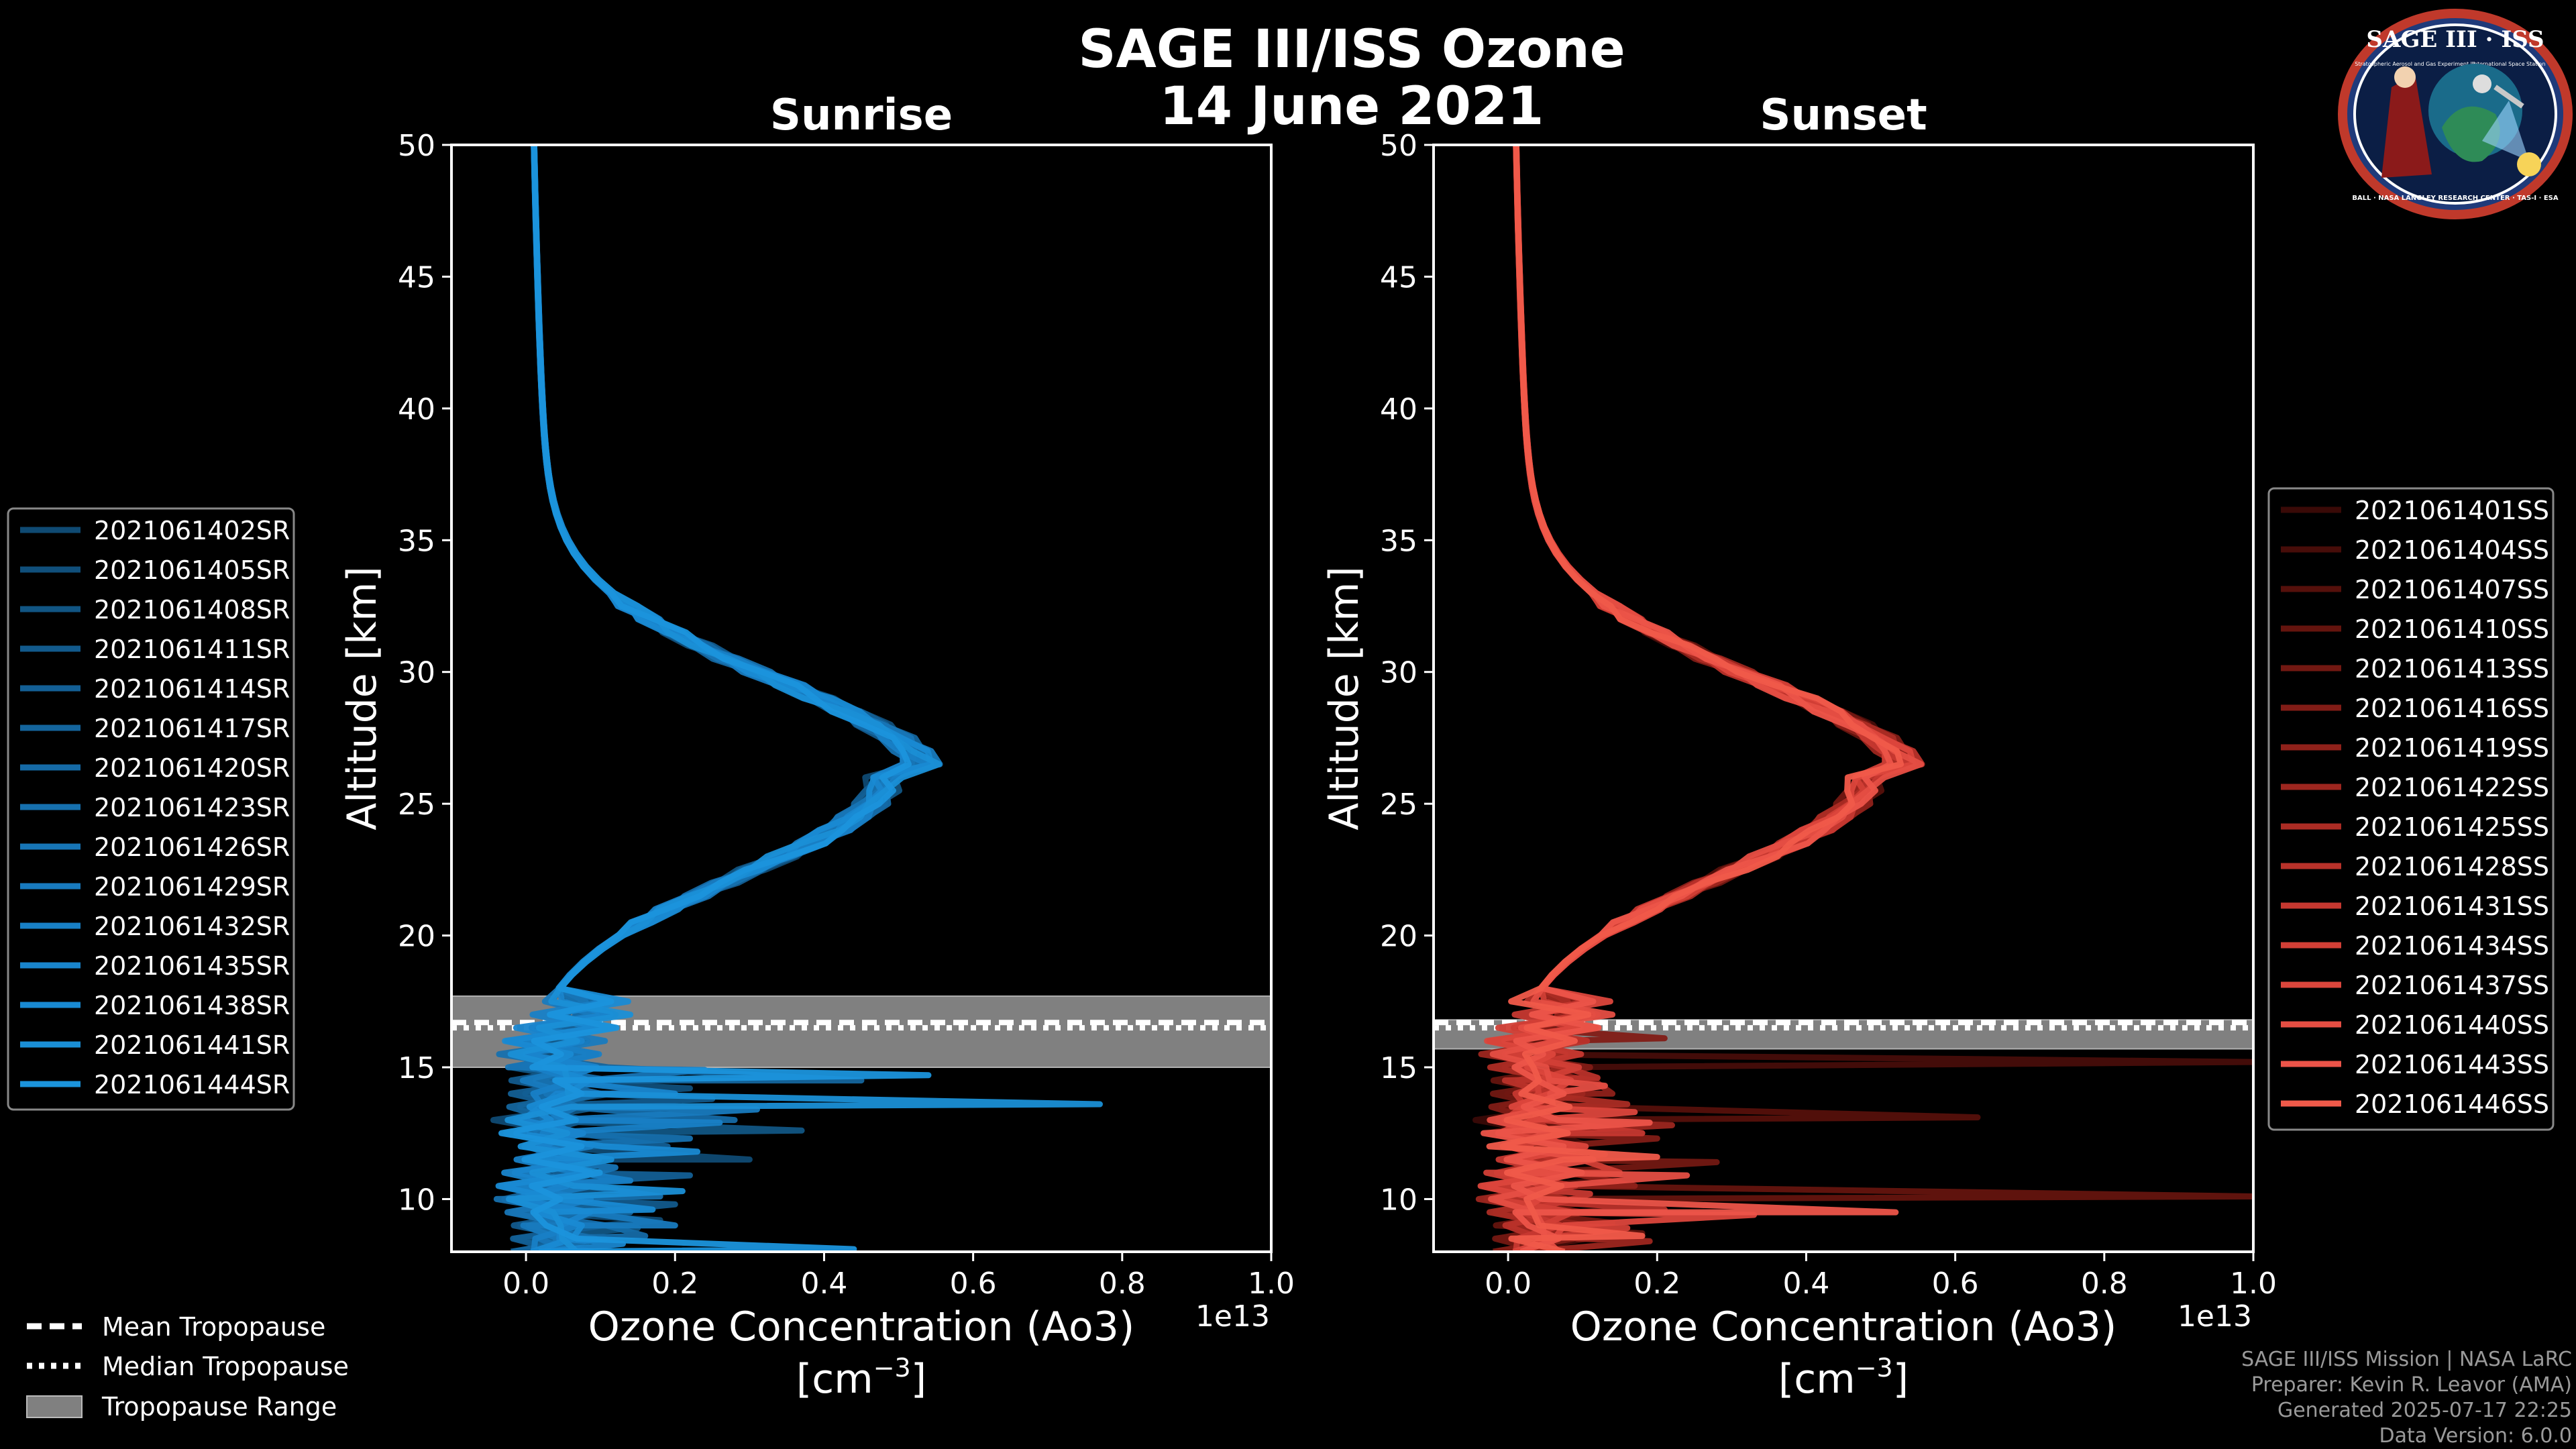  I want to click on median-tropopause-label: Median Tropopause, so click(225, 1366).